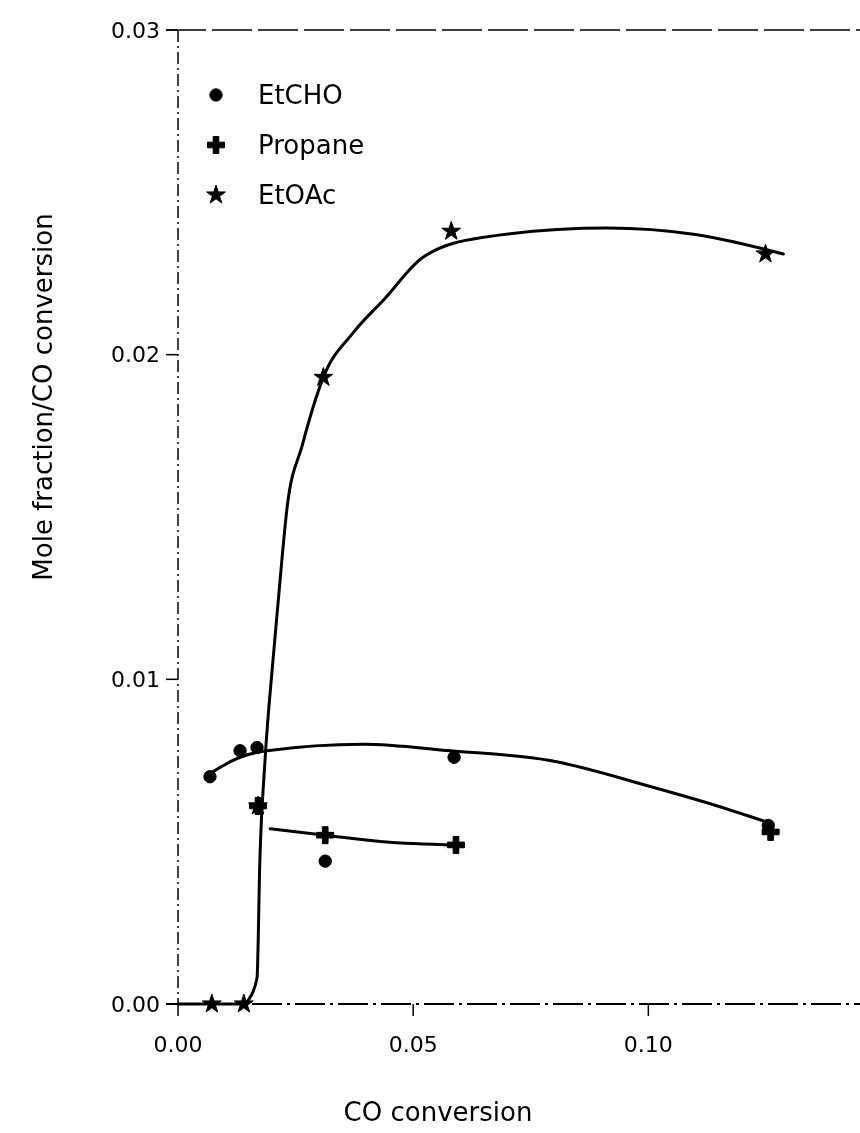 The height and width of the screenshot is (1133, 860). I want to click on y-tick-label: 0.03, so click(135, 30).